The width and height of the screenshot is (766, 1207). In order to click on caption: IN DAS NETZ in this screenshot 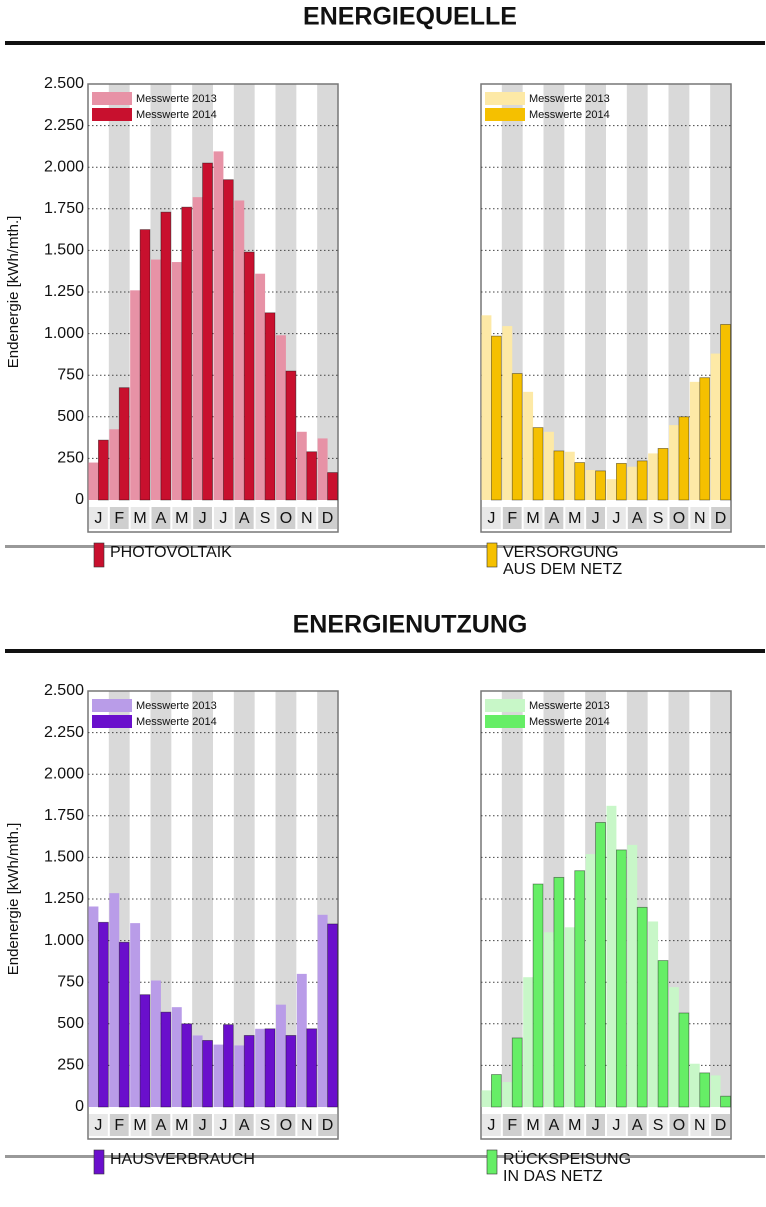, I will do `click(553, 1176)`.